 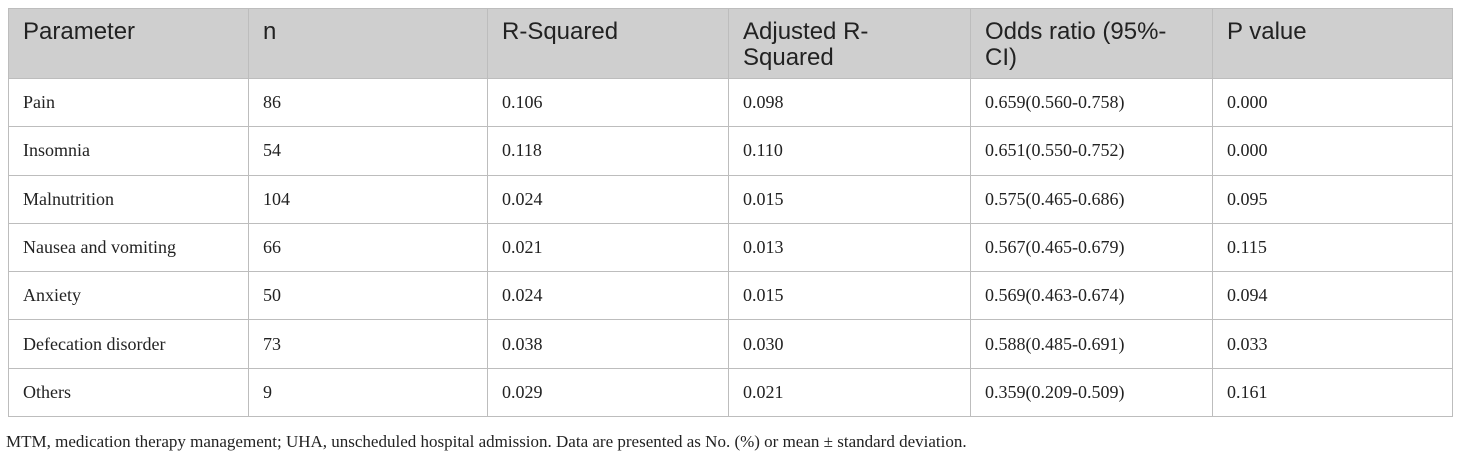 I want to click on cell-odds-ratio: 0.659(0.560-0.758), so click(x=1091, y=102).